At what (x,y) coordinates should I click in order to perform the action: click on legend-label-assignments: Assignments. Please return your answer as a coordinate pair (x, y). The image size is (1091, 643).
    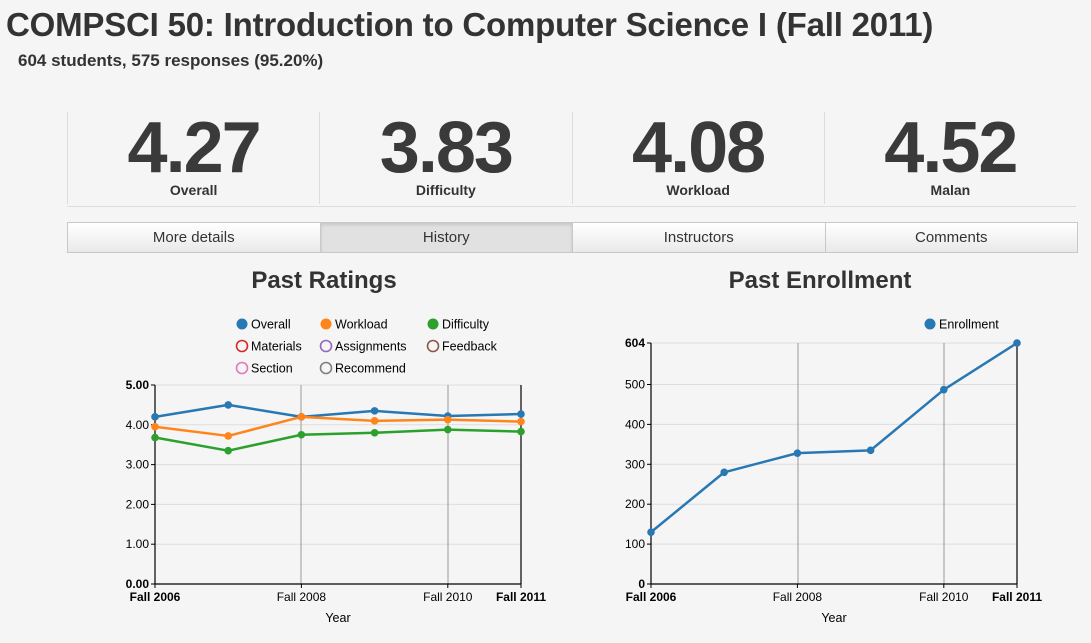
    Looking at the image, I should click on (371, 347).